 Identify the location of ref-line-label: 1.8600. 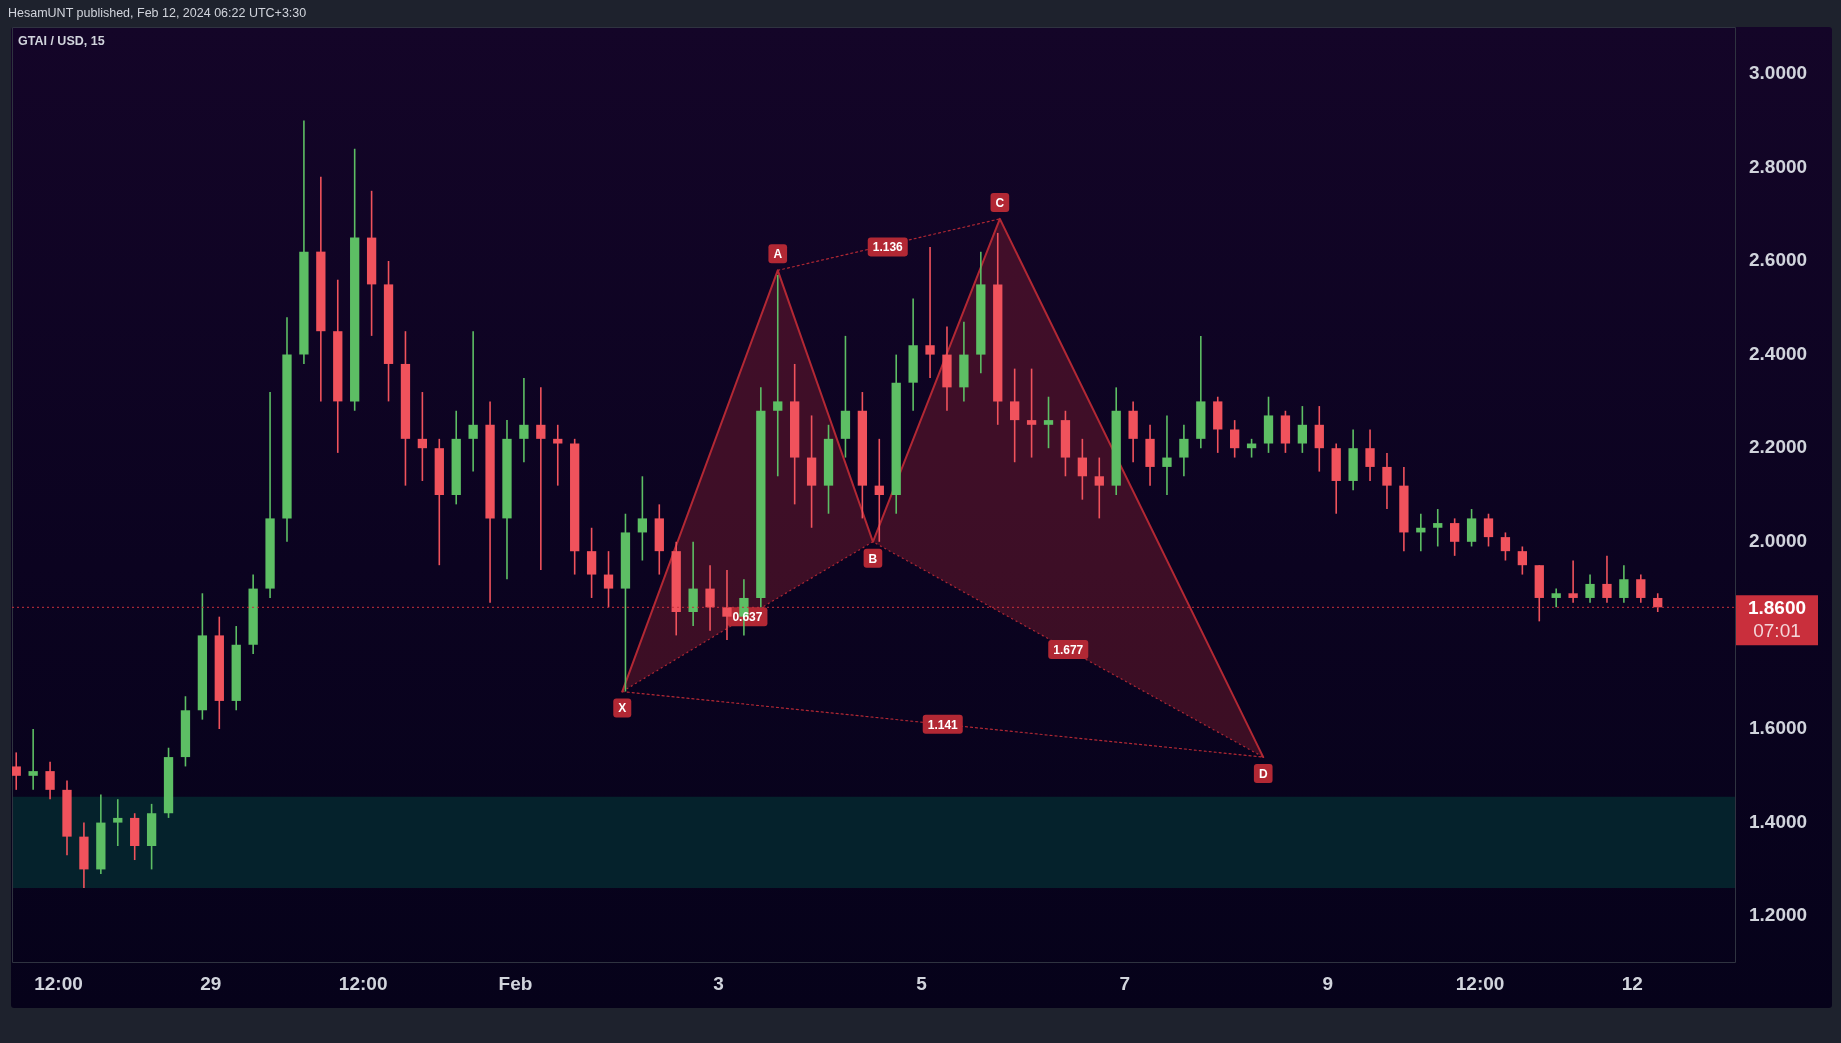
(1777, 607).